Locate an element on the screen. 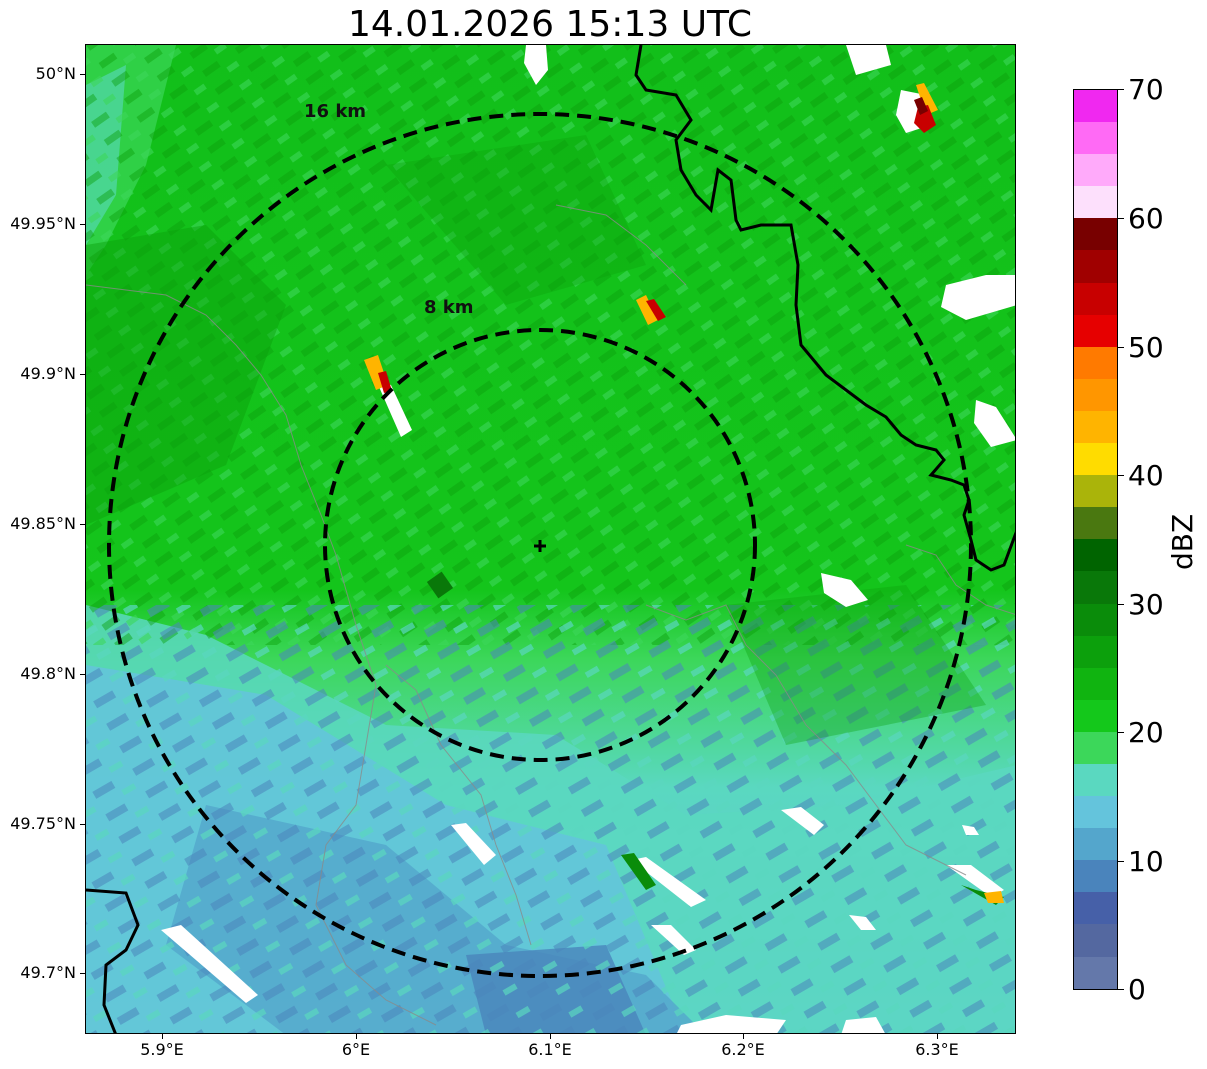 This screenshot has width=1207, height=1069. lat-tick-label: 49.75°N is located at coordinates (43, 823).